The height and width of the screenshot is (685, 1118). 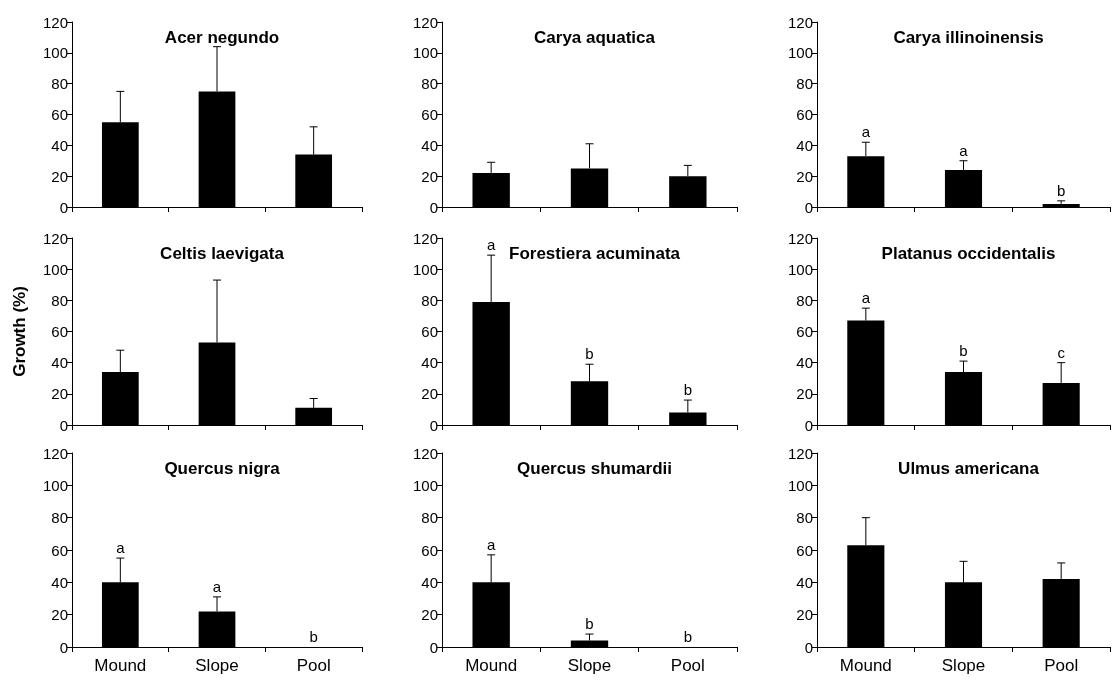 I want to click on chart-title: Acer negundo, so click(x=222, y=37).